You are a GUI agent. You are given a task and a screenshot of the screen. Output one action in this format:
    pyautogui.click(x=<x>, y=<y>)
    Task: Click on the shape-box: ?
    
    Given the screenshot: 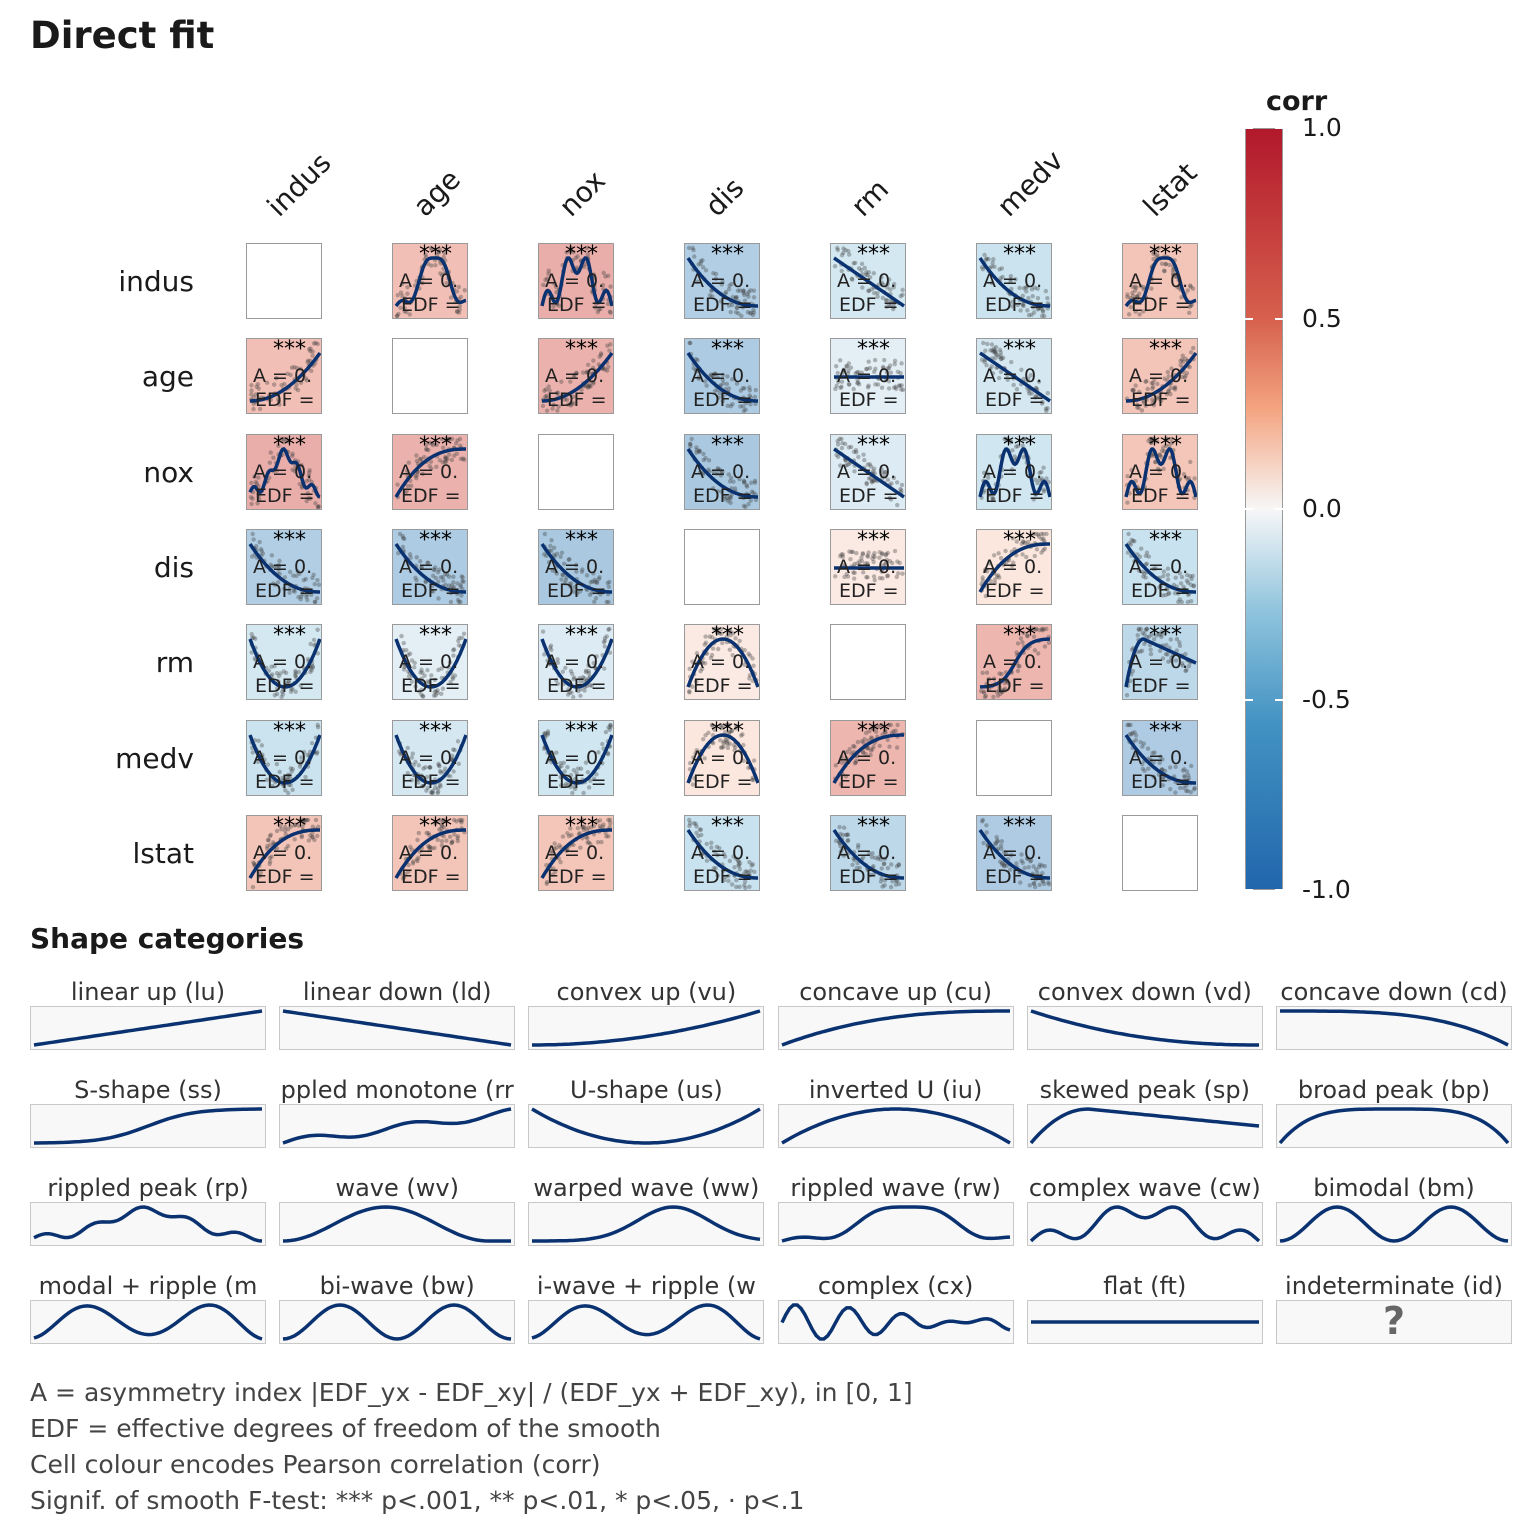 What is the action you would take?
    pyautogui.click(x=1394, y=1321)
    